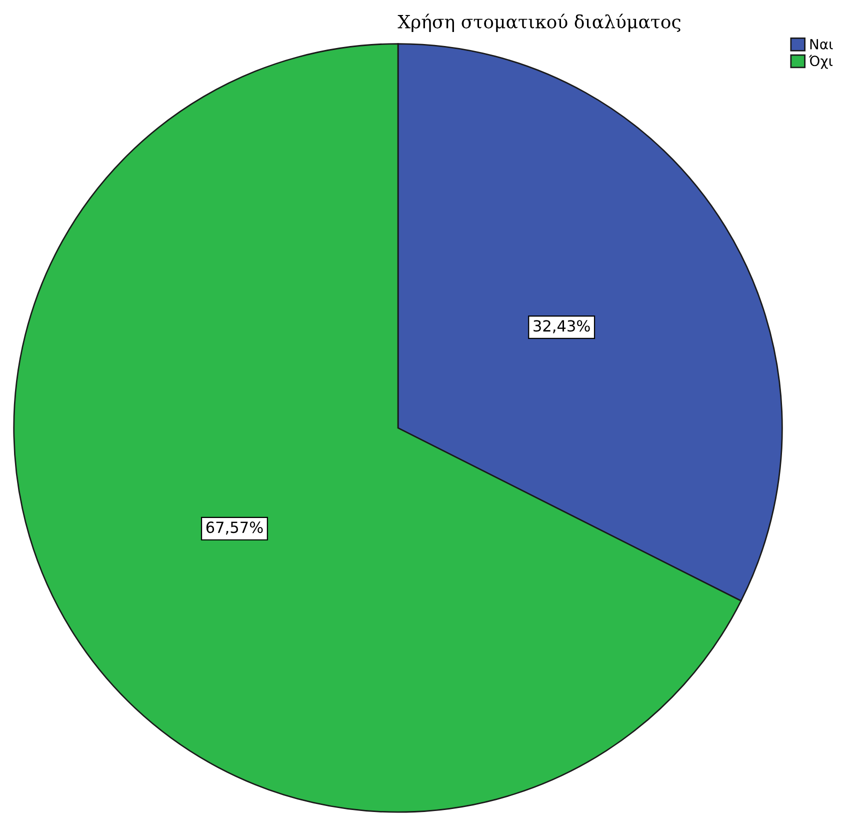 This screenshot has height=817, width=843. I want to click on chart-title: Χρήση στοματικού διαλύματος, so click(539, 23).